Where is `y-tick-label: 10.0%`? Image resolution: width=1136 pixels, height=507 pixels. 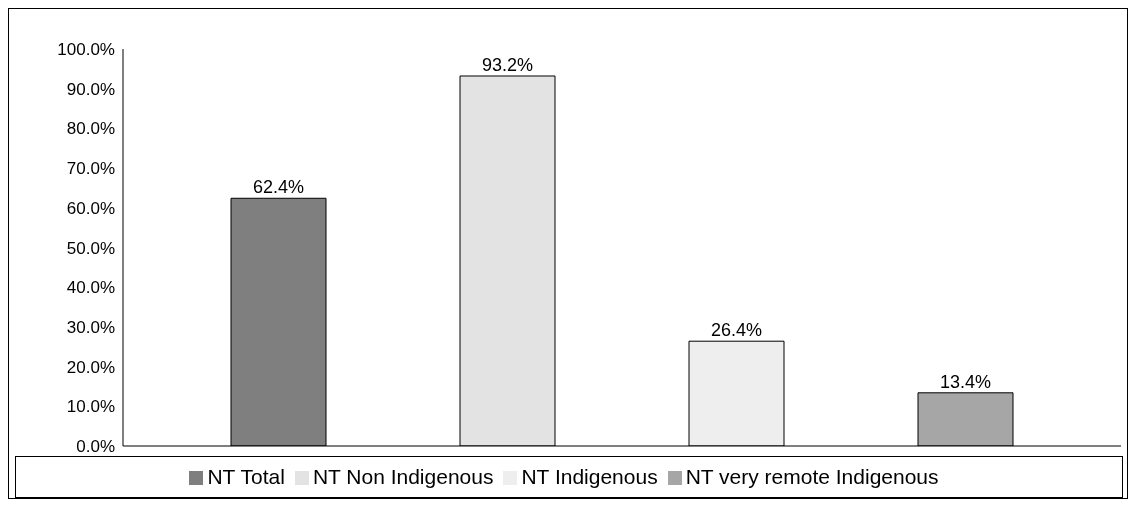 y-tick-label: 10.0% is located at coordinates (90, 407).